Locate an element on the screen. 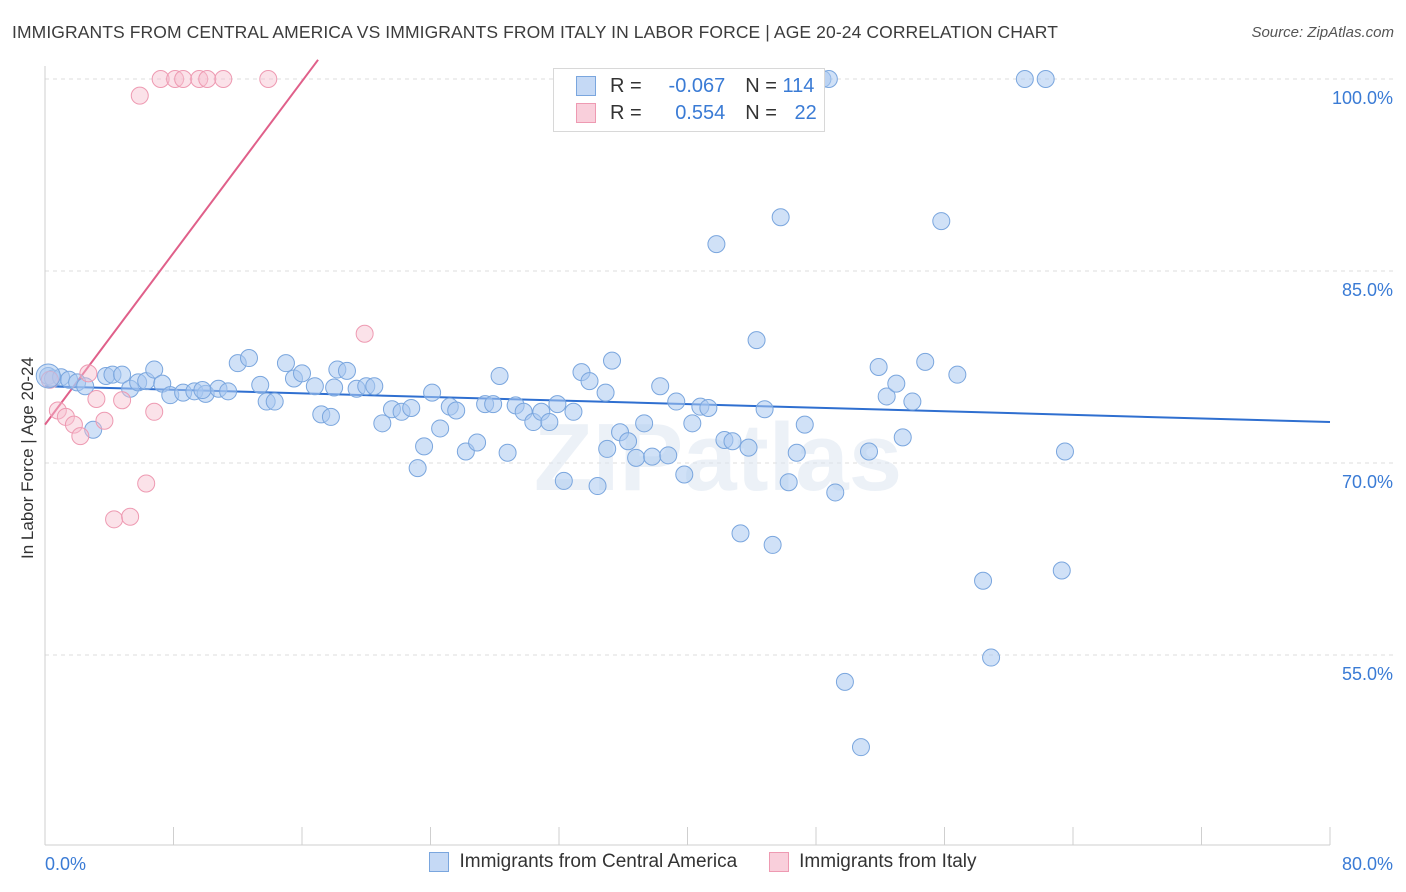  legend-item-italy: Immigrants from Italy is located at coordinates (873, 862).